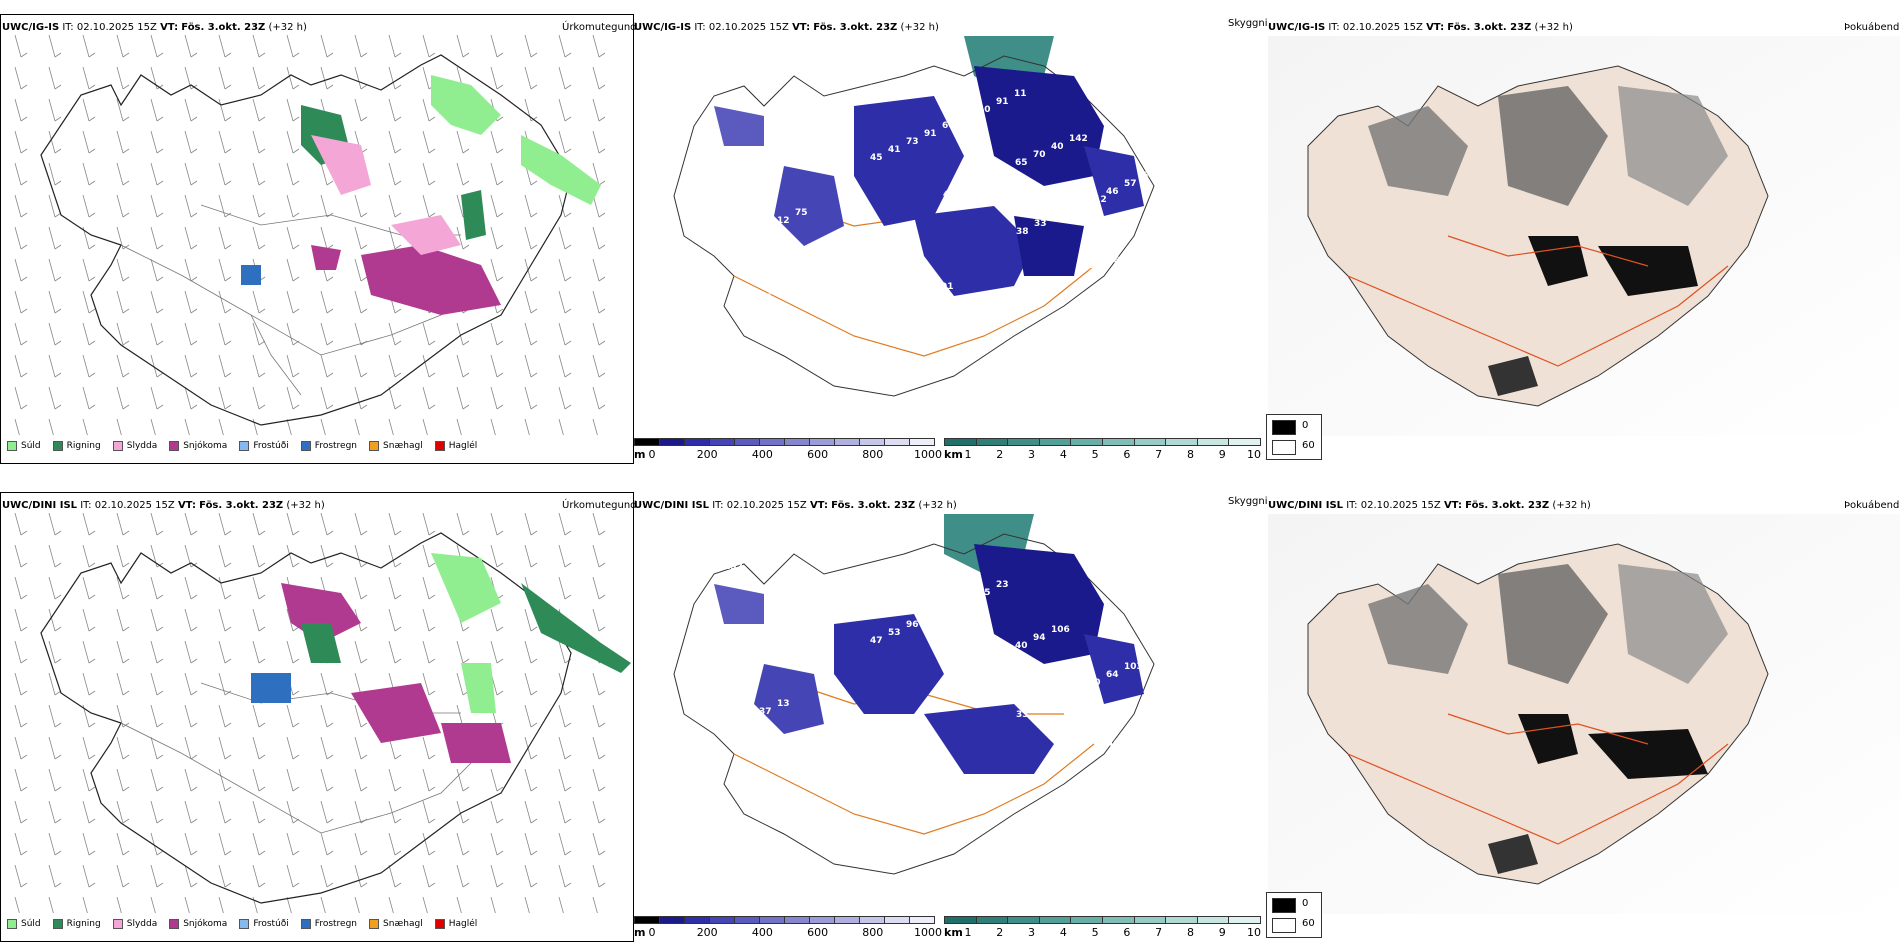 The width and height of the screenshot is (1900, 950). What do you see at coordinates (1095, 454) in the screenshot?
I see `colorbar-tick: 5` at bounding box center [1095, 454].